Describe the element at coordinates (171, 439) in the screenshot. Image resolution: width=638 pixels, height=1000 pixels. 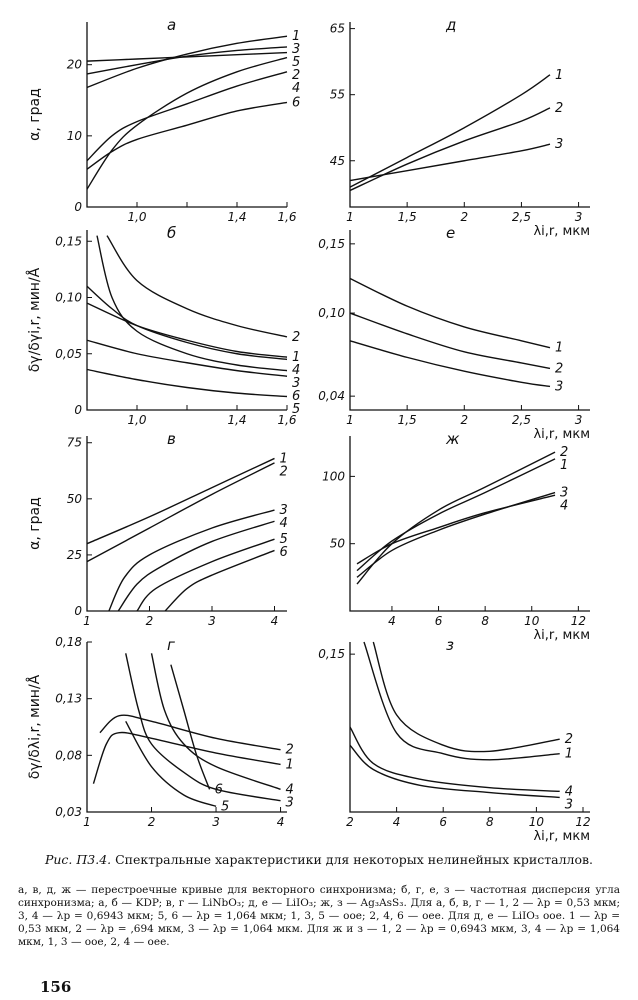
I see `panel-title: в` at that location.